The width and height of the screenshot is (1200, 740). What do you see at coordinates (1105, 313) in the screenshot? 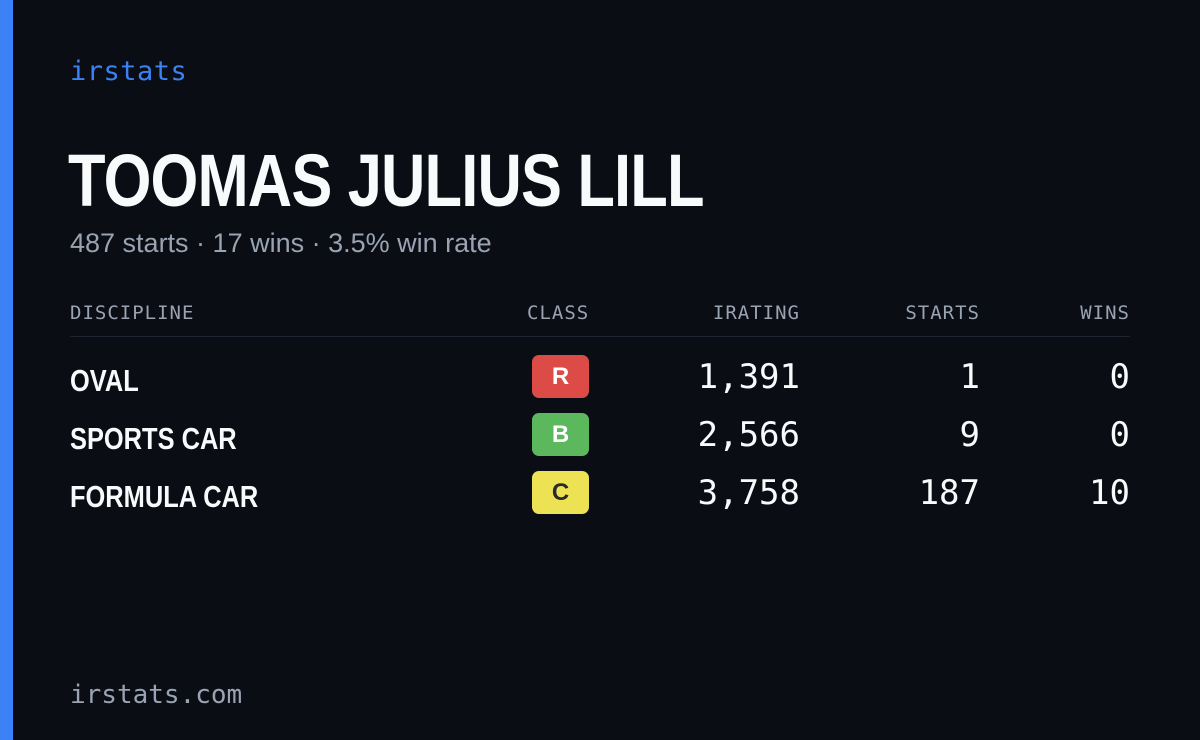
I see `header-wins: WINS` at bounding box center [1105, 313].